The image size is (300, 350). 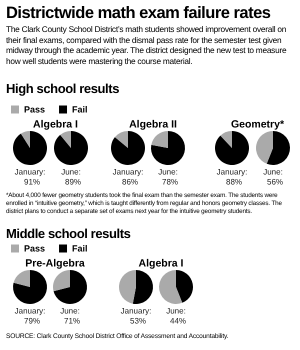 What do you see at coordinates (178, 321) in the screenshot?
I see `data-label: 44%` at bounding box center [178, 321].